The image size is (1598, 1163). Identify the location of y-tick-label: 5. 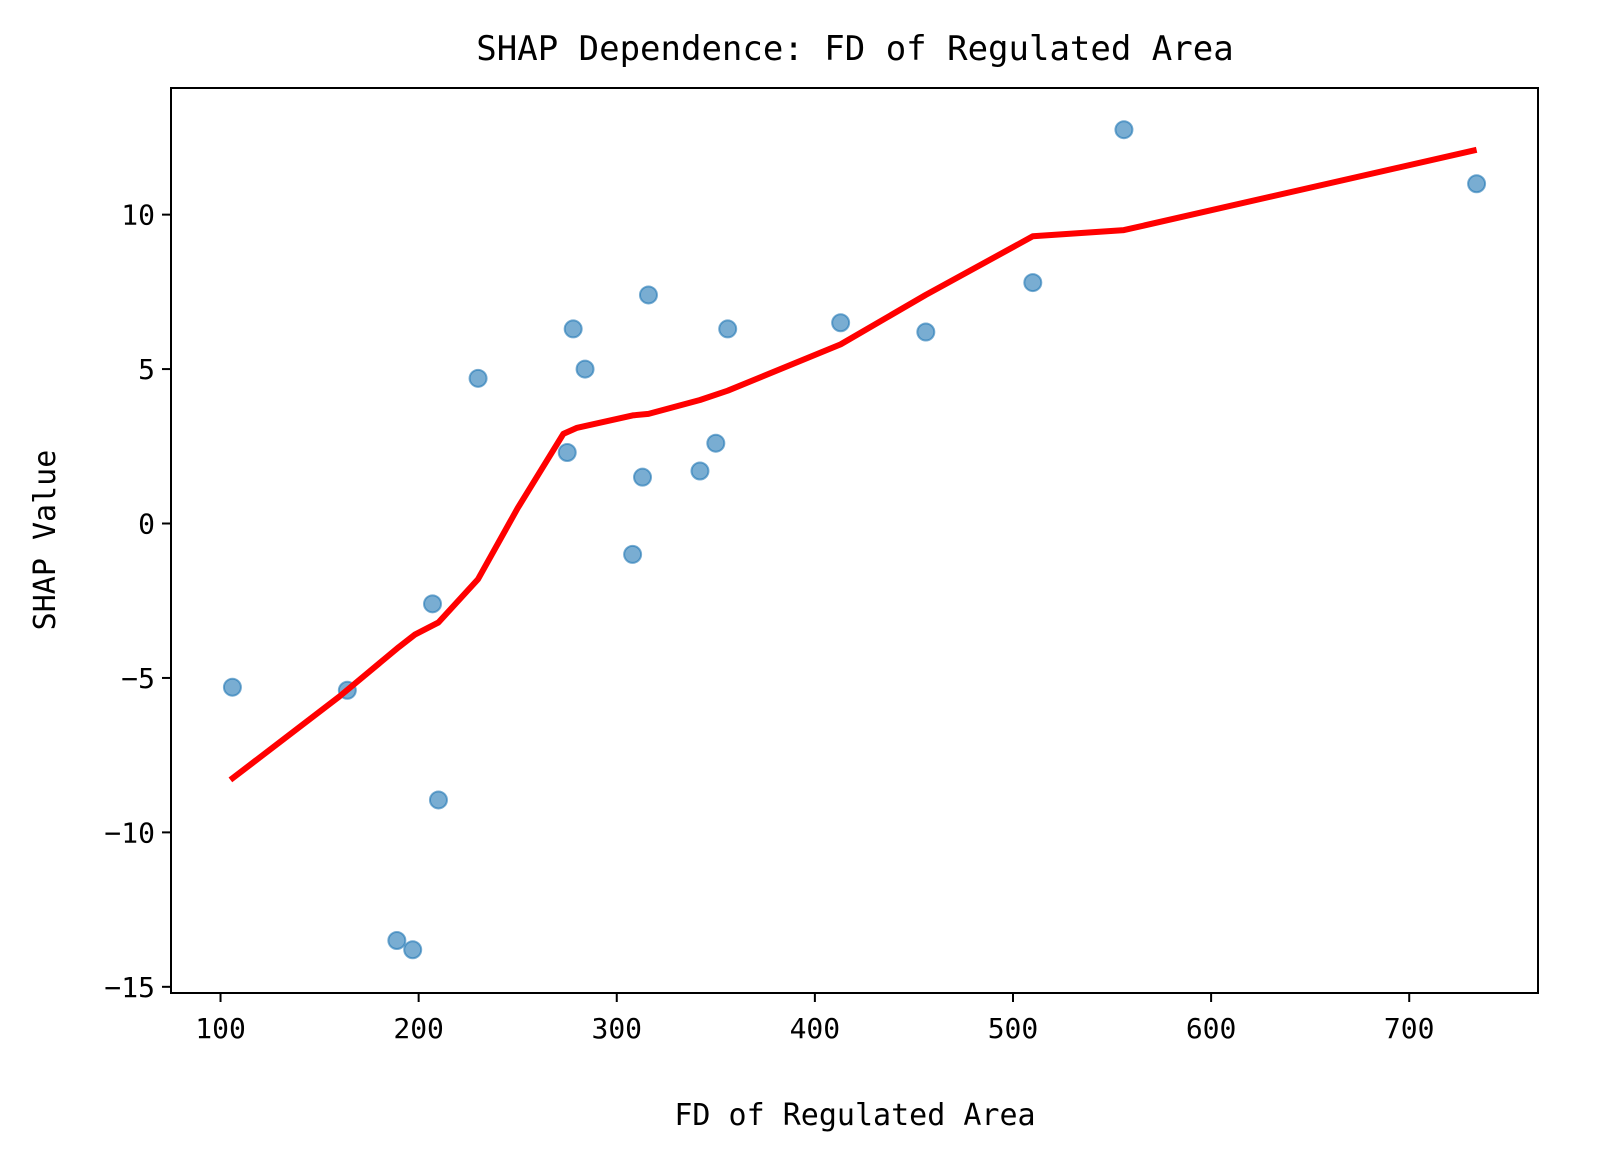
(146, 369).